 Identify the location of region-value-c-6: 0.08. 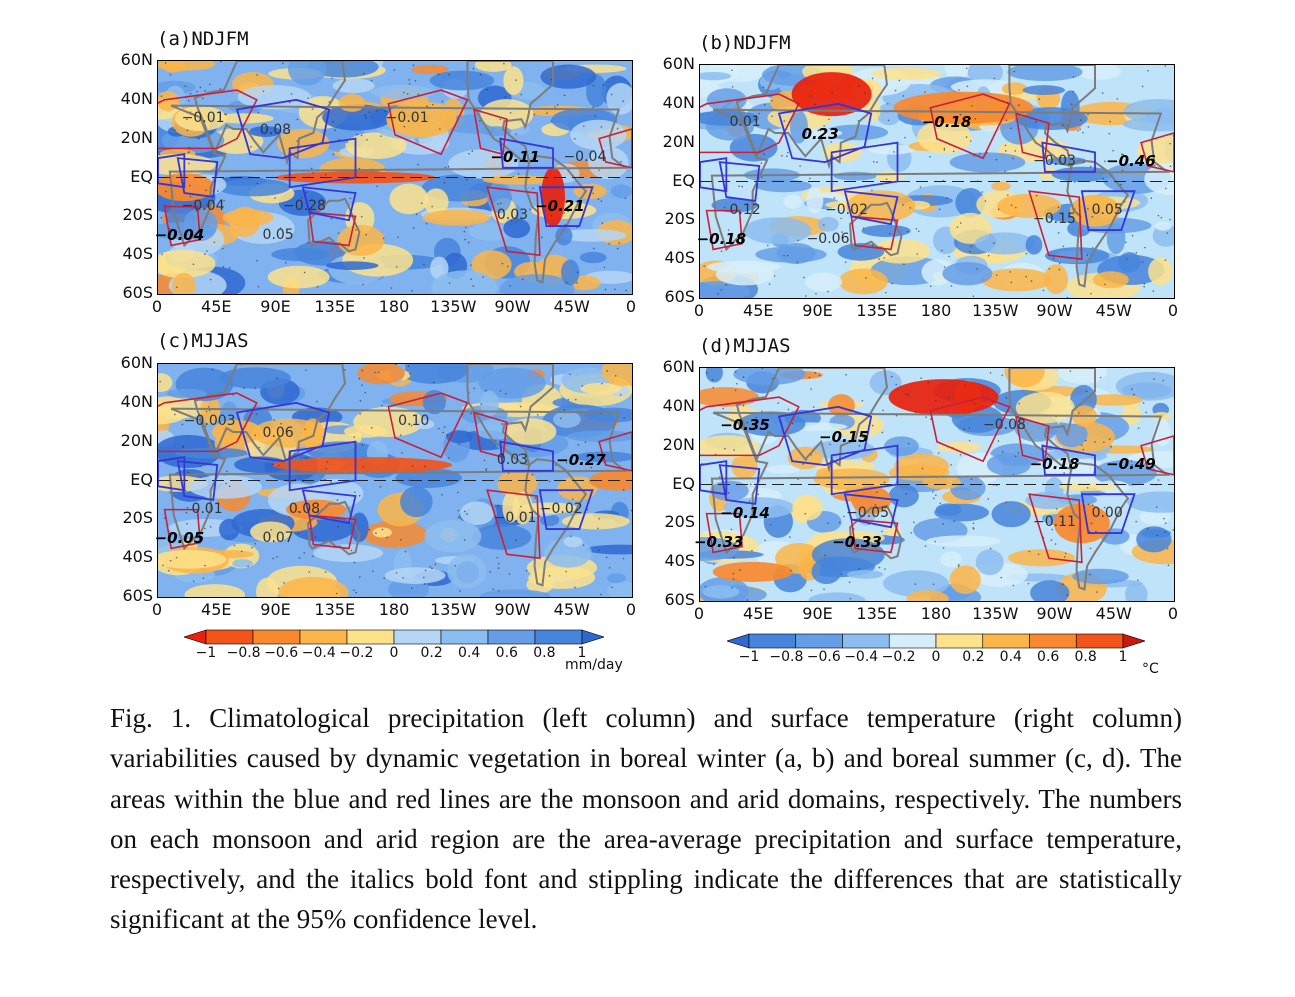
(304, 508).